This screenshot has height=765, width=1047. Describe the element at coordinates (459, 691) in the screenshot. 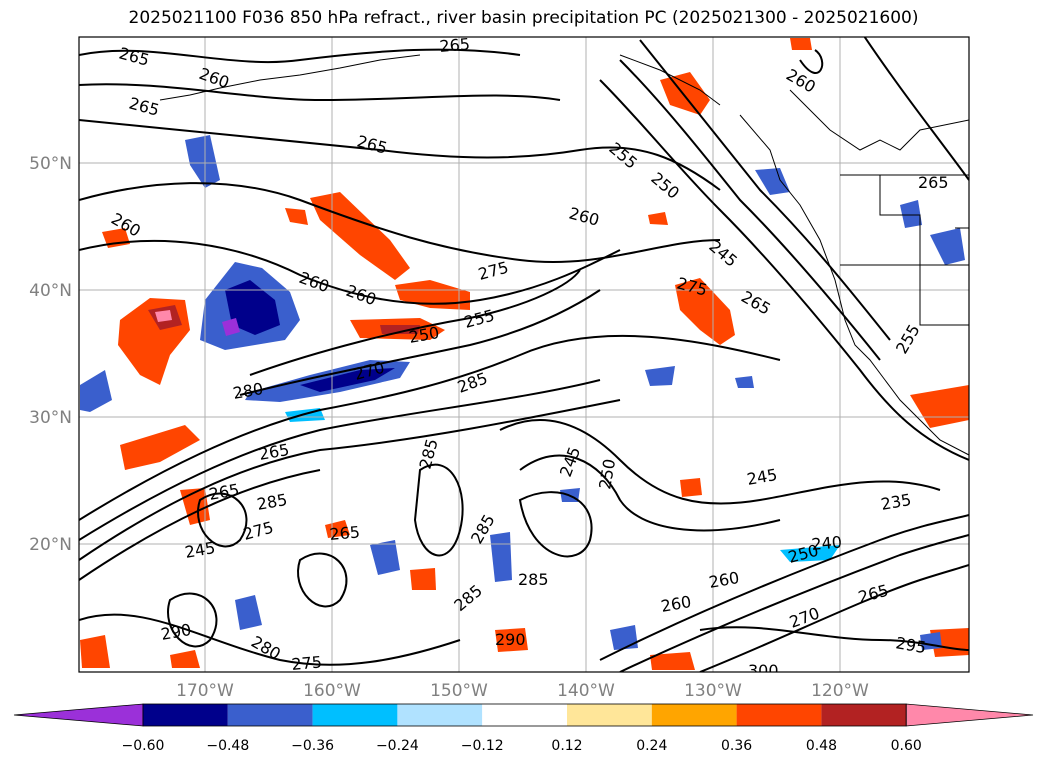

I see `lon-label-150w: 150°W` at that location.